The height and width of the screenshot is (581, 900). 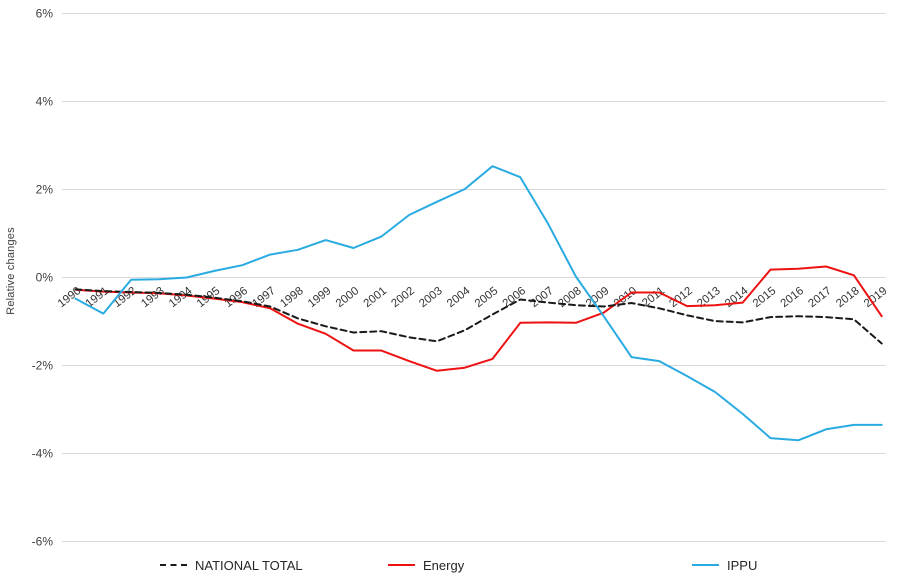 I want to click on x-tick-label: 1993, so click(x=153, y=297).